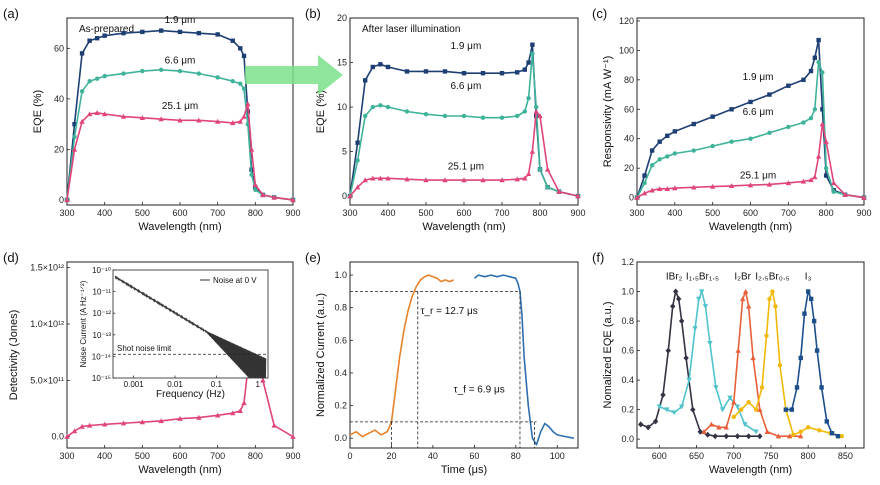 This screenshot has width=880, height=485. What do you see at coordinates (313, 257) in the screenshot?
I see `panel-label: (e)` at bounding box center [313, 257].